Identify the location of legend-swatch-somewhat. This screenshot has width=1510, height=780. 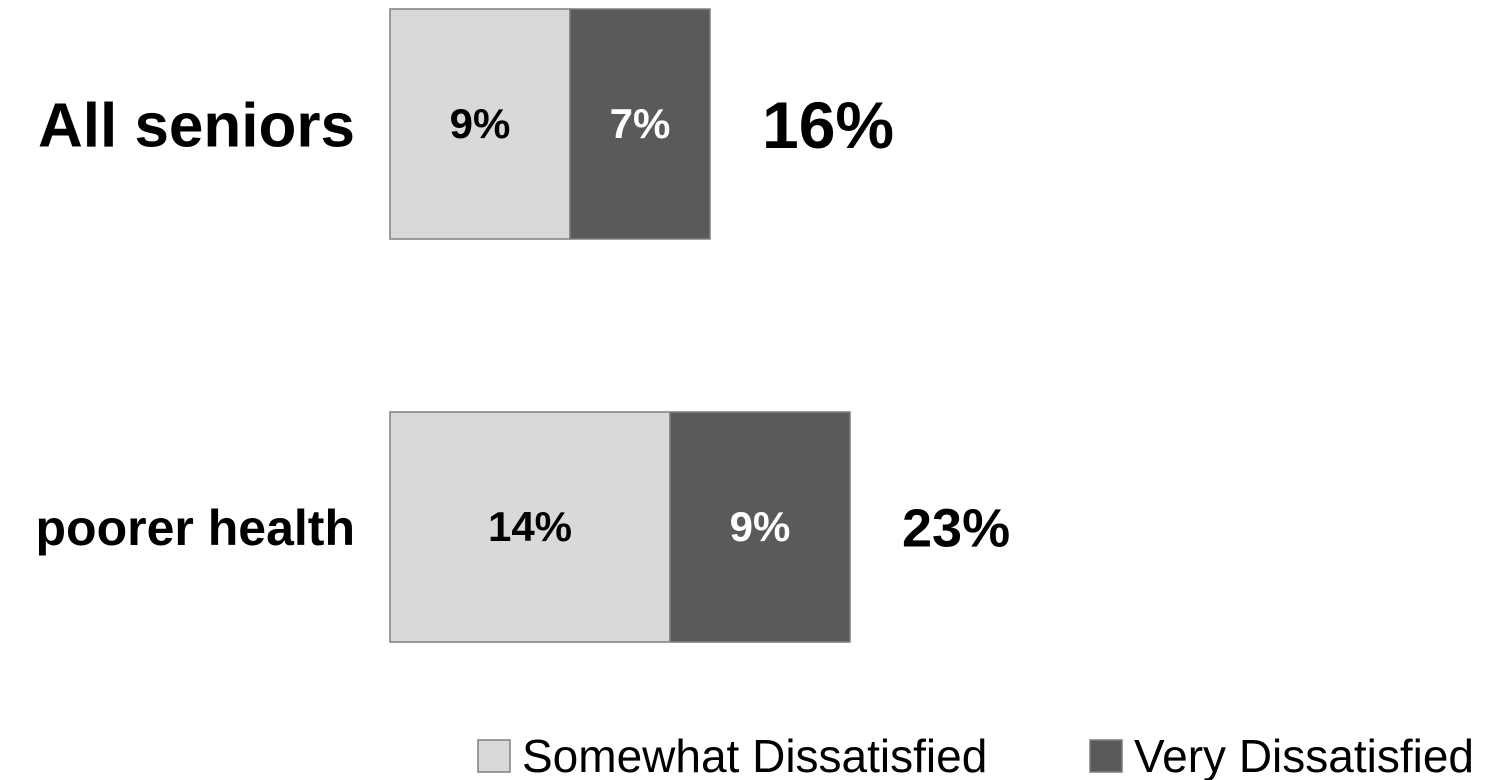
(494, 756).